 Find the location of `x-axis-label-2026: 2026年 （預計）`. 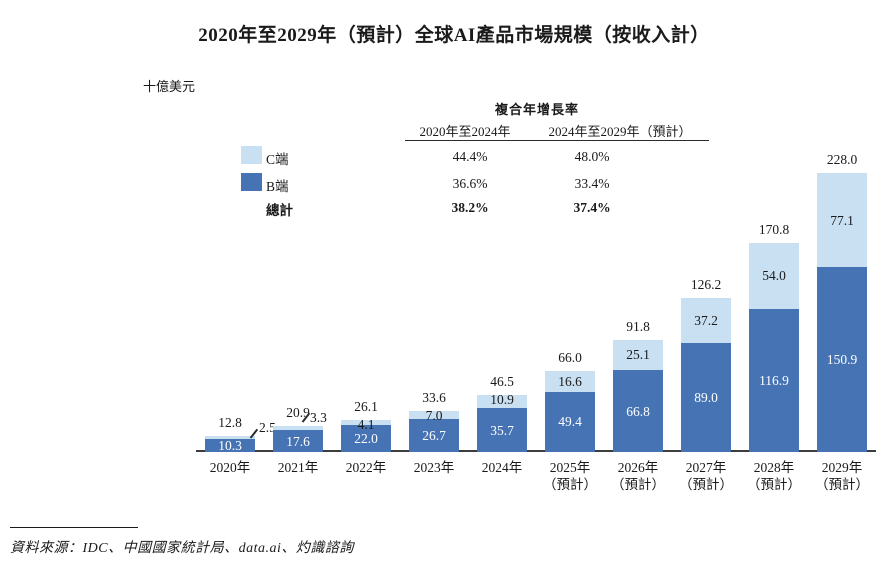

x-axis-label-2026: 2026年 （預計） is located at coordinates (638, 476).